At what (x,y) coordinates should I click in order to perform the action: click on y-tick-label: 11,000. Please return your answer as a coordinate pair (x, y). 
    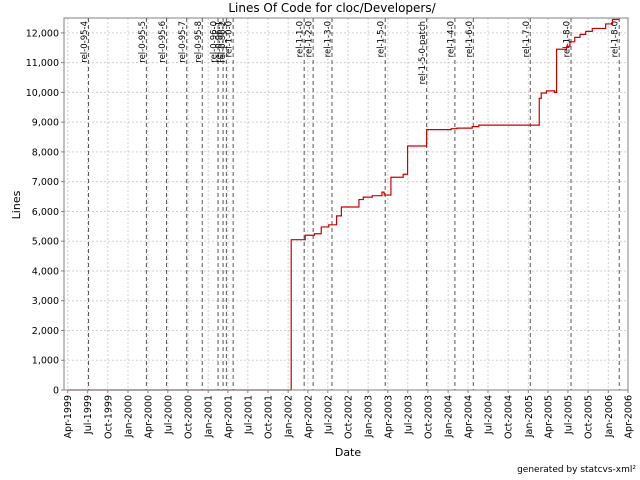
    Looking at the image, I should click on (42, 63).